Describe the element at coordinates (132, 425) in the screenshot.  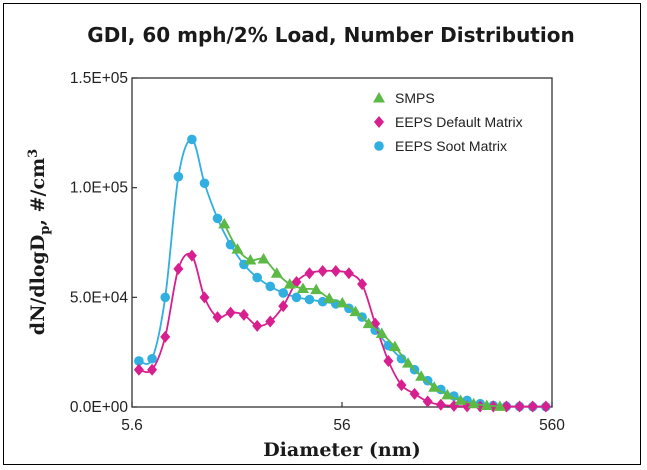
I see `x-tick-label: 5.6` at that location.